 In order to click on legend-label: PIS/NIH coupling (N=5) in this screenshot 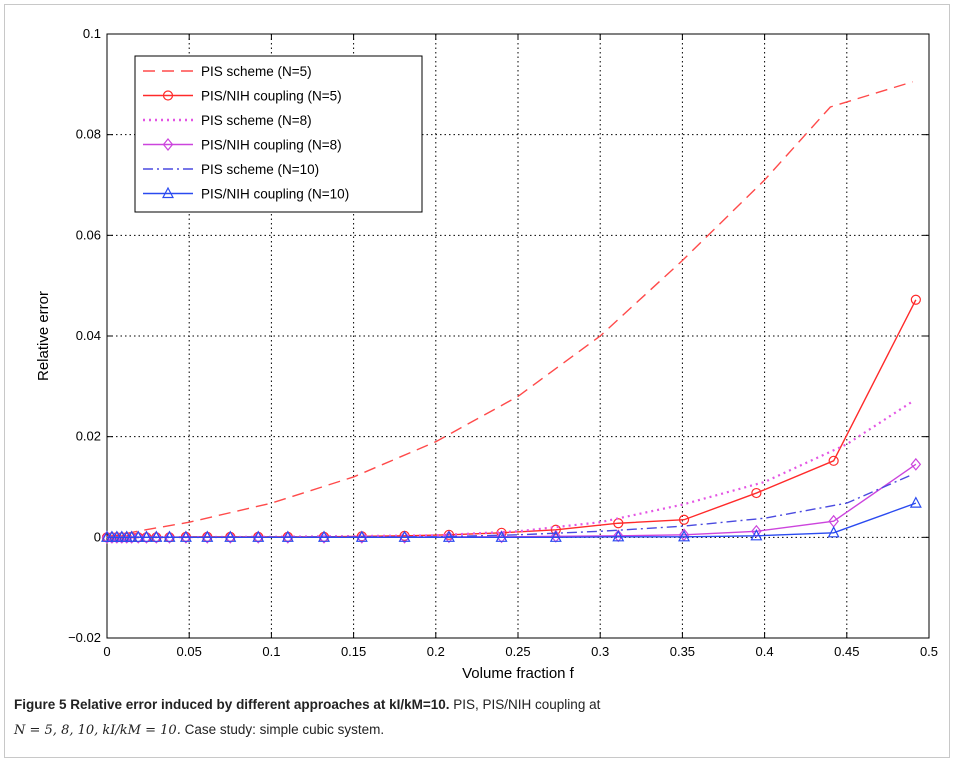, I will do `click(271, 96)`.